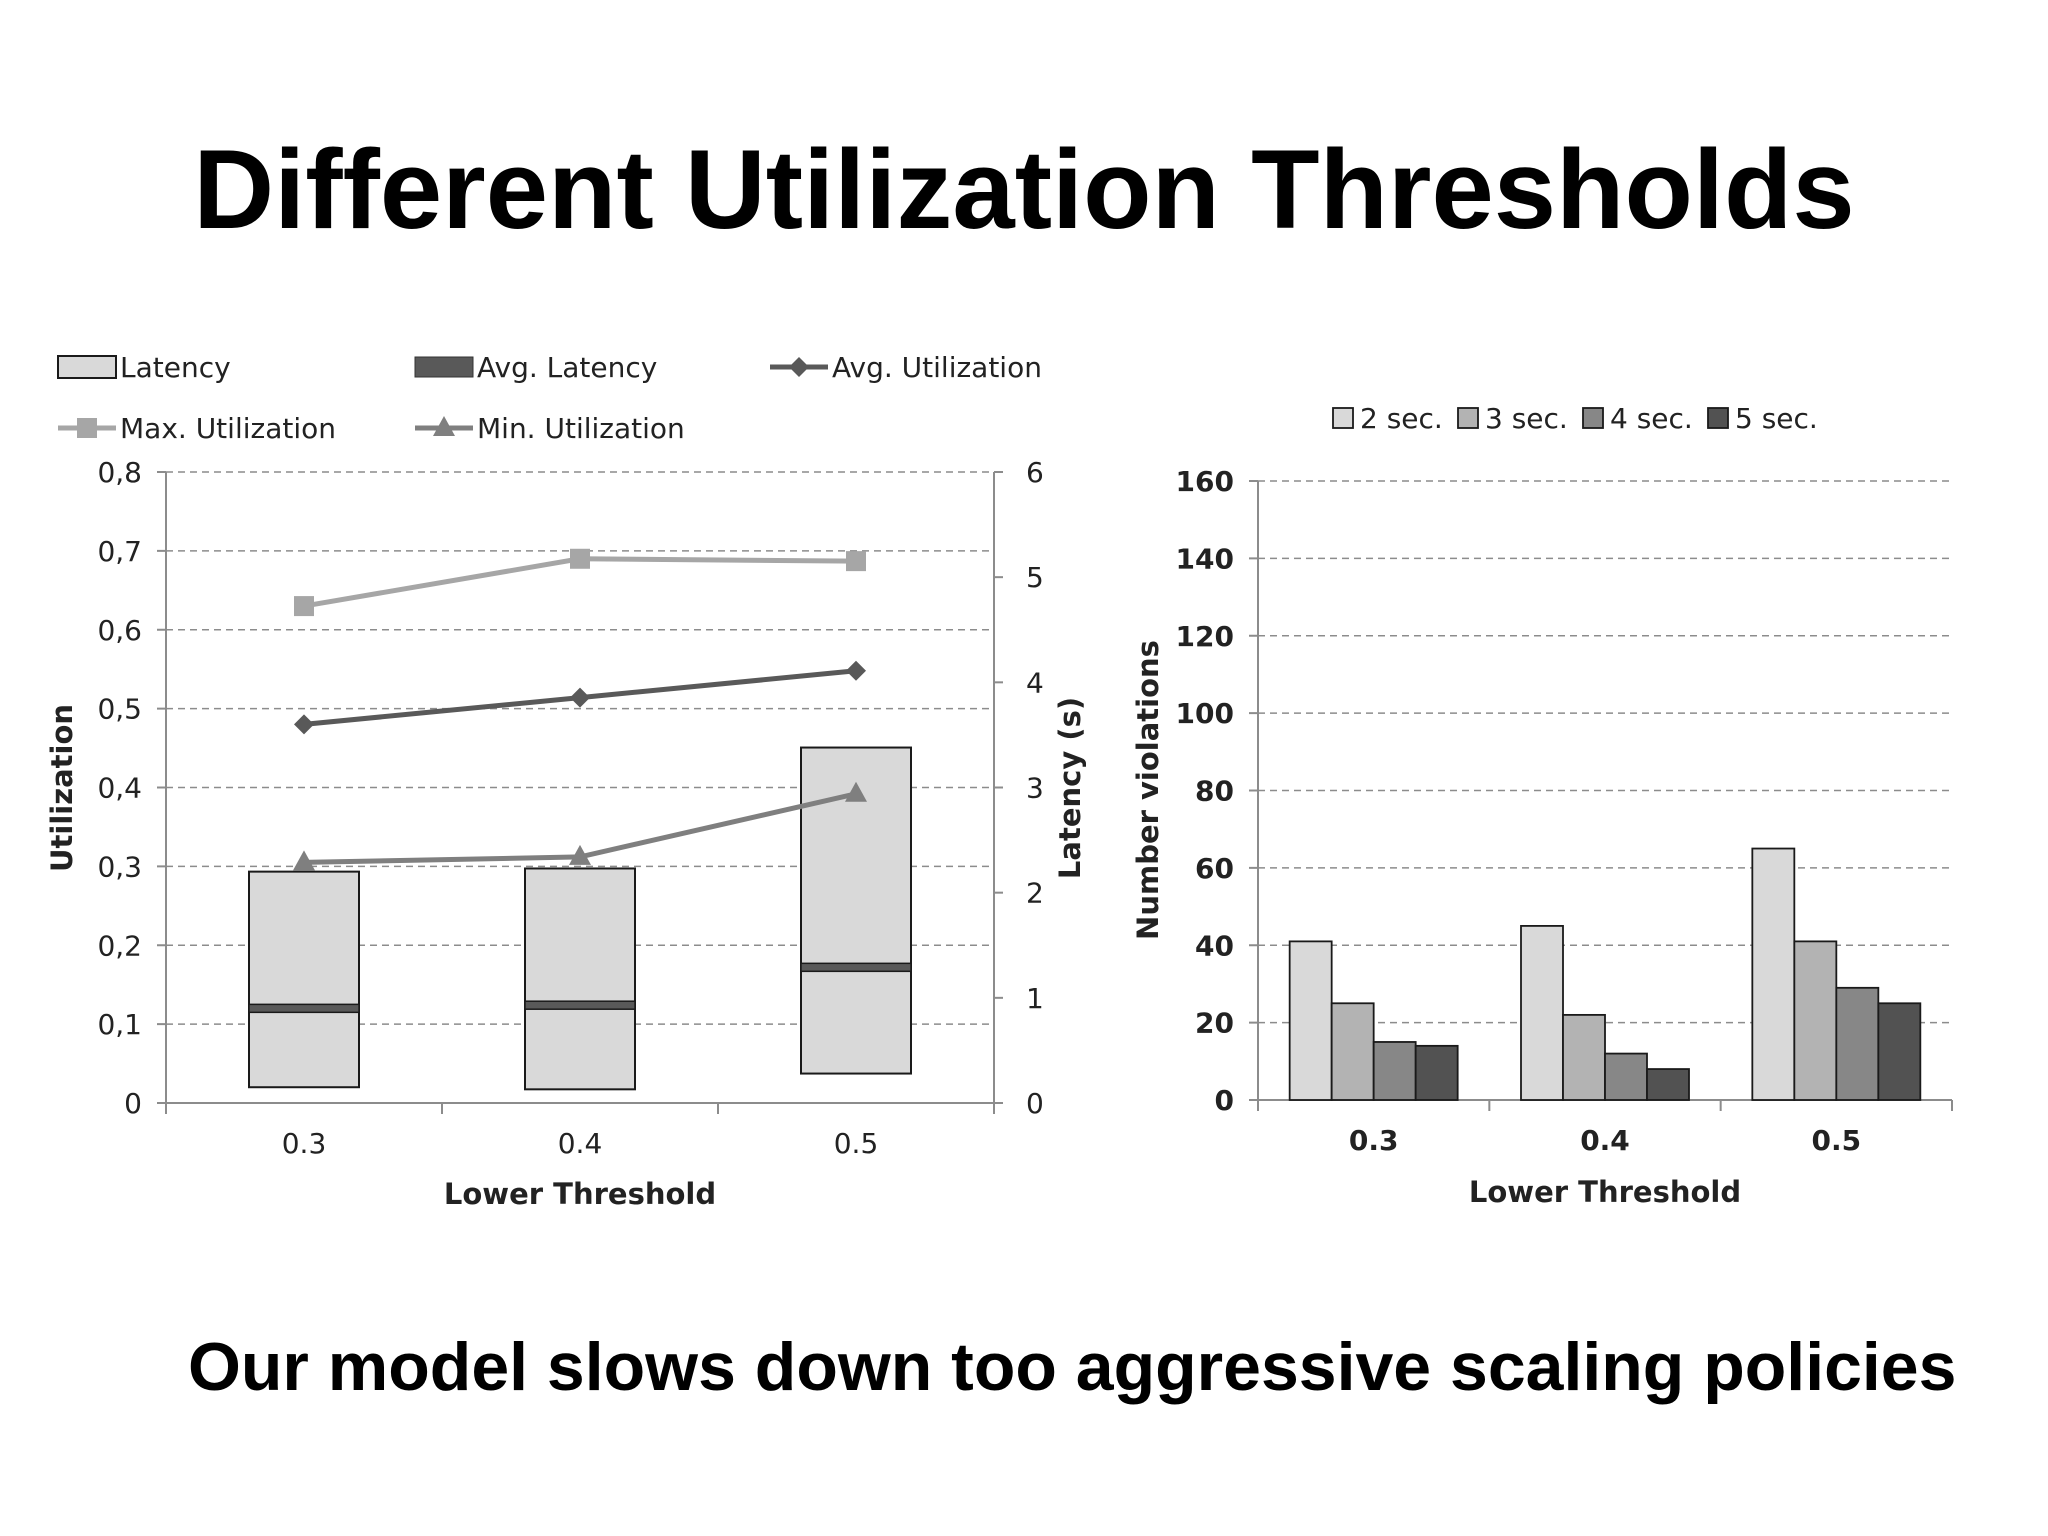  I want to click on bar-2sec-0.3, so click(1310, 1020).